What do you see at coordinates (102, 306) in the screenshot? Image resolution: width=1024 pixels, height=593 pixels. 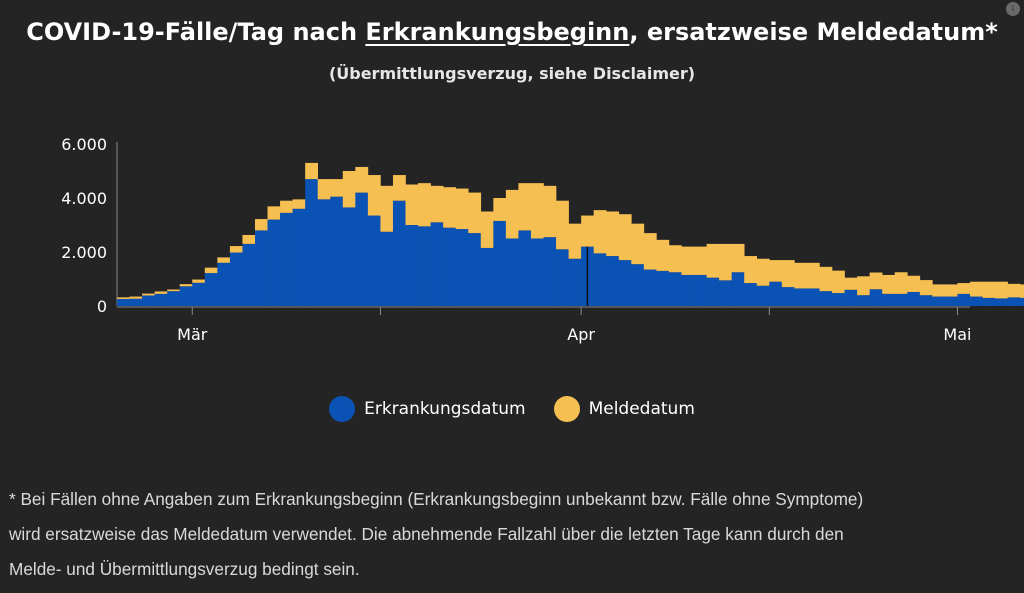 I see `y-tick-label: 0` at bounding box center [102, 306].